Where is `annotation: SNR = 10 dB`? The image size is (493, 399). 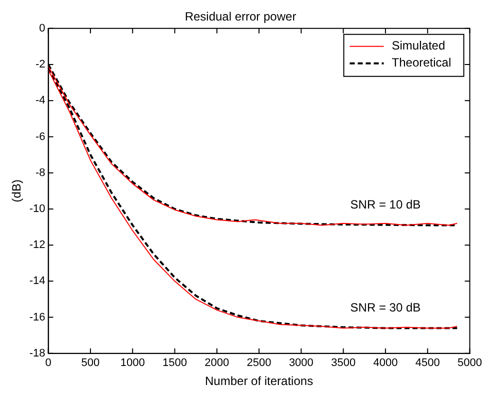
annotation: SNR = 10 dB is located at coordinates (385, 205).